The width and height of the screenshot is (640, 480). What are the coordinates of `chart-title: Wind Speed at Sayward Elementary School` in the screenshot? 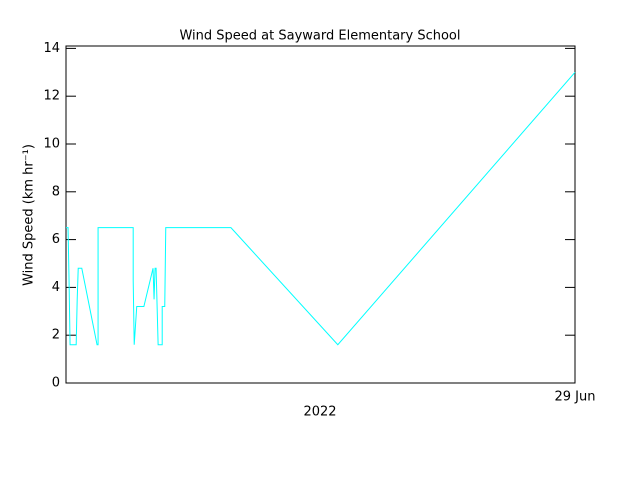 It's located at (319, 36).